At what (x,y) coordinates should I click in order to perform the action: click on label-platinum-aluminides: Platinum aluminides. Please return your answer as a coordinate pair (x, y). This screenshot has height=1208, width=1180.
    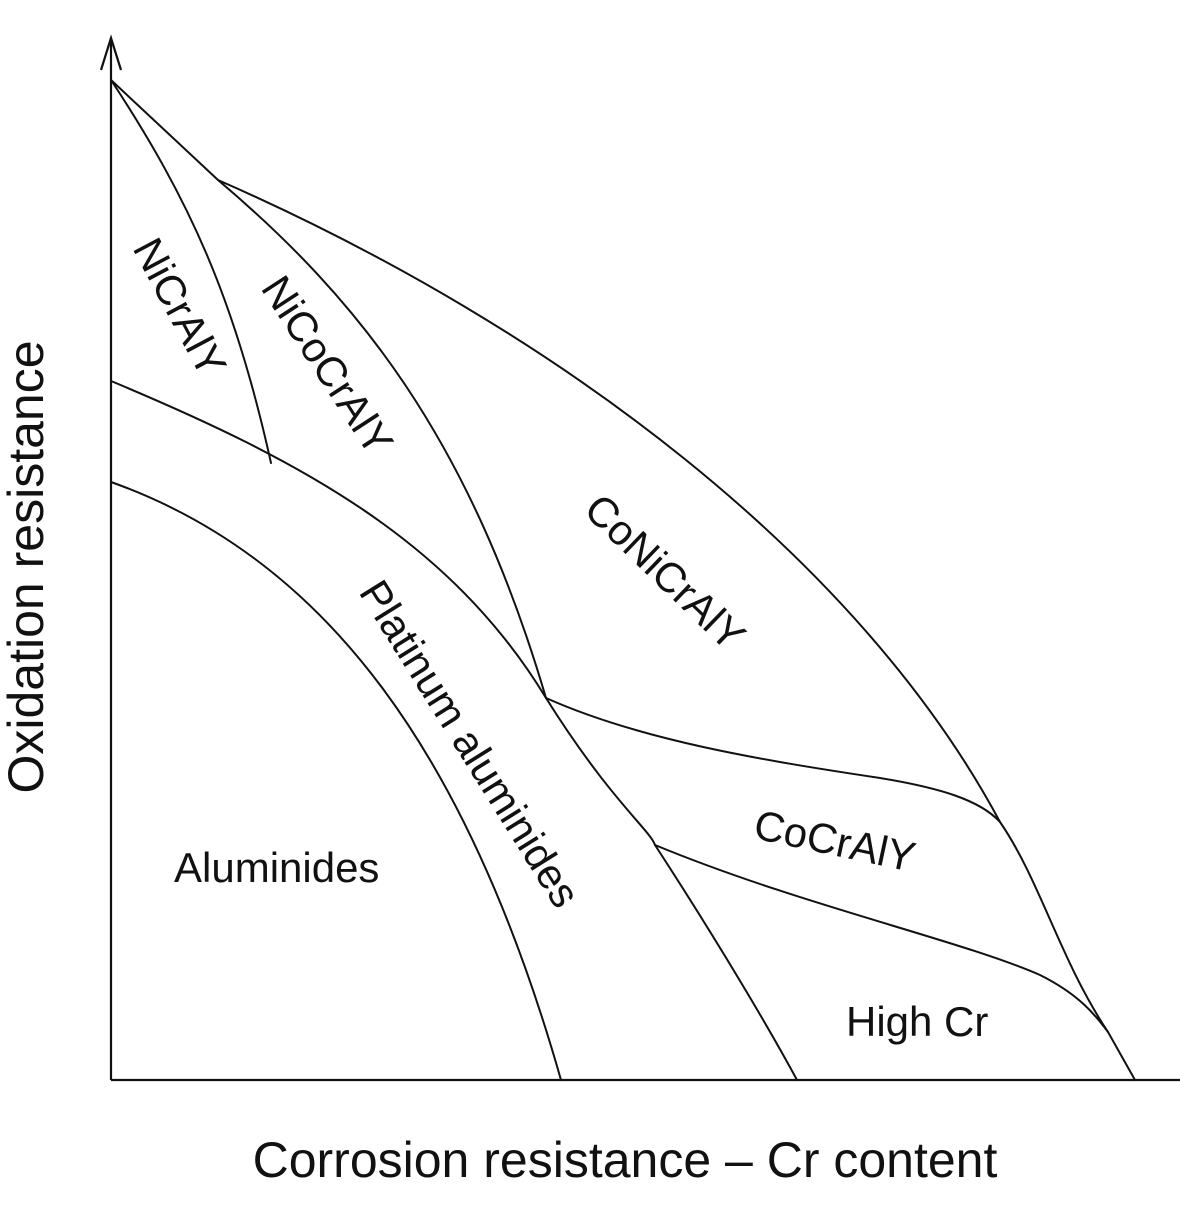
    Looking at the image, I should click on (469, 744).